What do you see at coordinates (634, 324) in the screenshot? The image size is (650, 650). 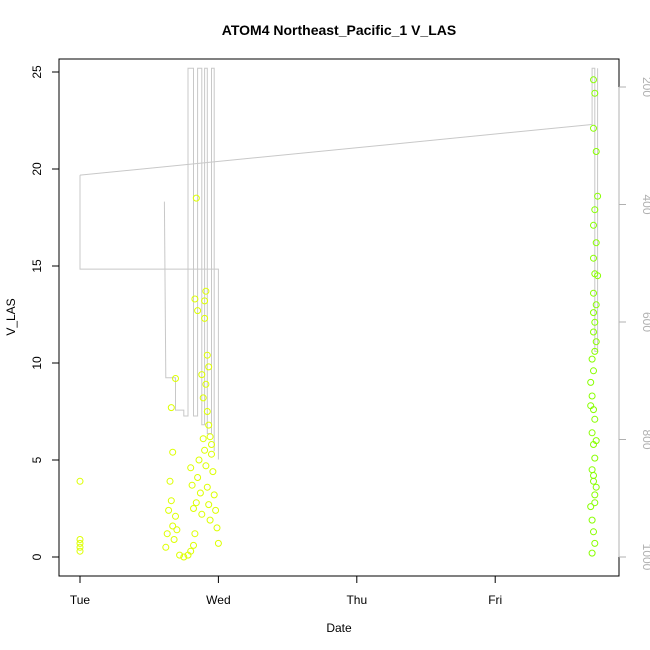 I see `y2-axis: 200 400 600 800 1000` at bounding box center [634, 324].